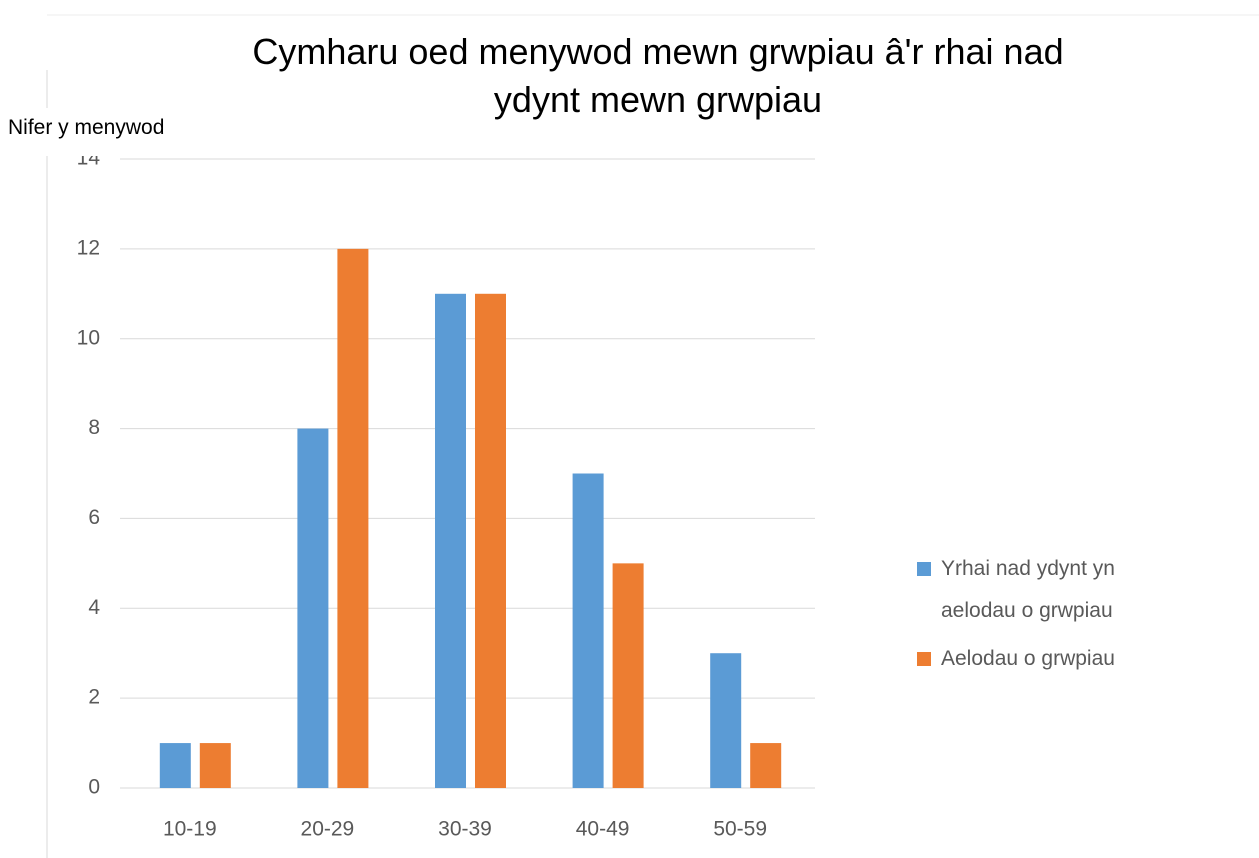  I want to click on x-tick-label: 40-49, so click(603, 829).